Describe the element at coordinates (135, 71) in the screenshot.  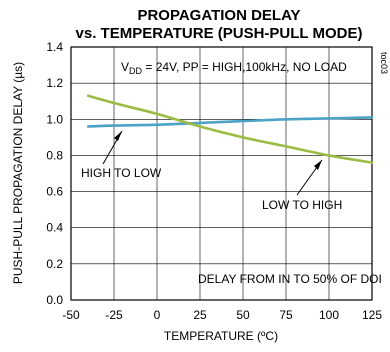
I see `conditions-subscript: DD` at that location.